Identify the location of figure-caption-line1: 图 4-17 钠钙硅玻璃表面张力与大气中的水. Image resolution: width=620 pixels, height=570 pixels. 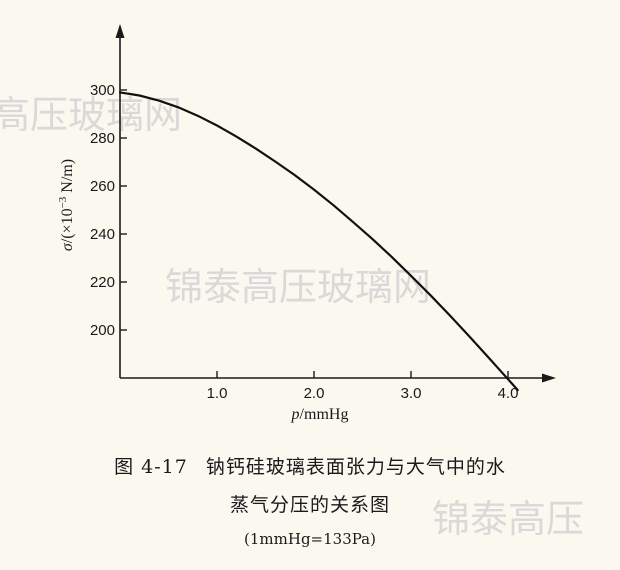
(310, 465).